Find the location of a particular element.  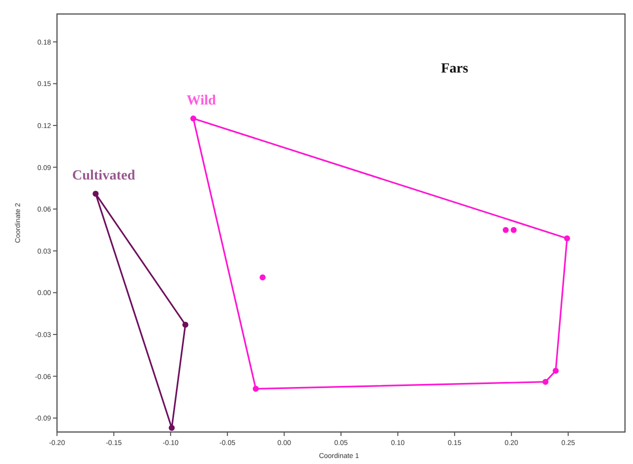

series-label: Cultivated is located at coordinates (104, 176).